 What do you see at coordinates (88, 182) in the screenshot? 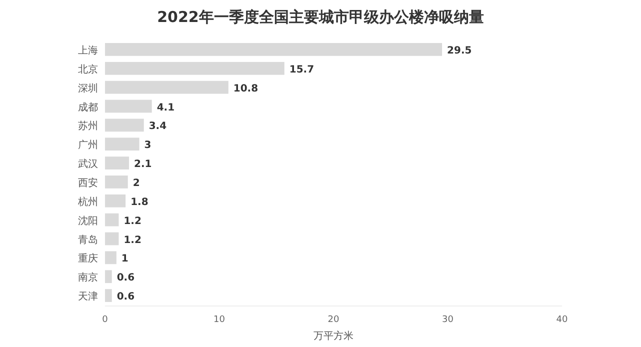
I see `y-tick-label: 西安` at bounding box center [88, 182].